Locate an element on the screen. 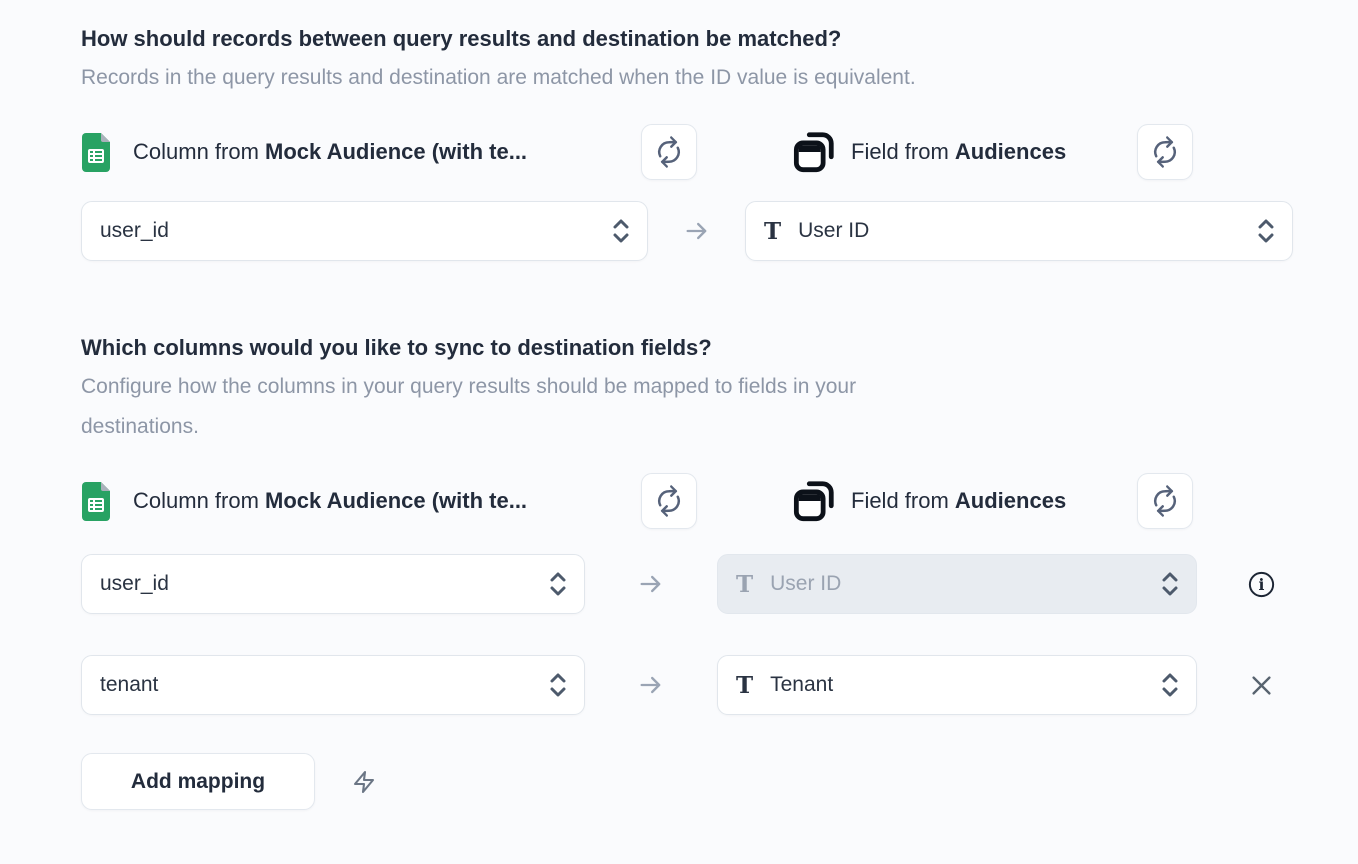 The image size is (1358, 864). info-icon: i is located at coordinates (1261, 584).